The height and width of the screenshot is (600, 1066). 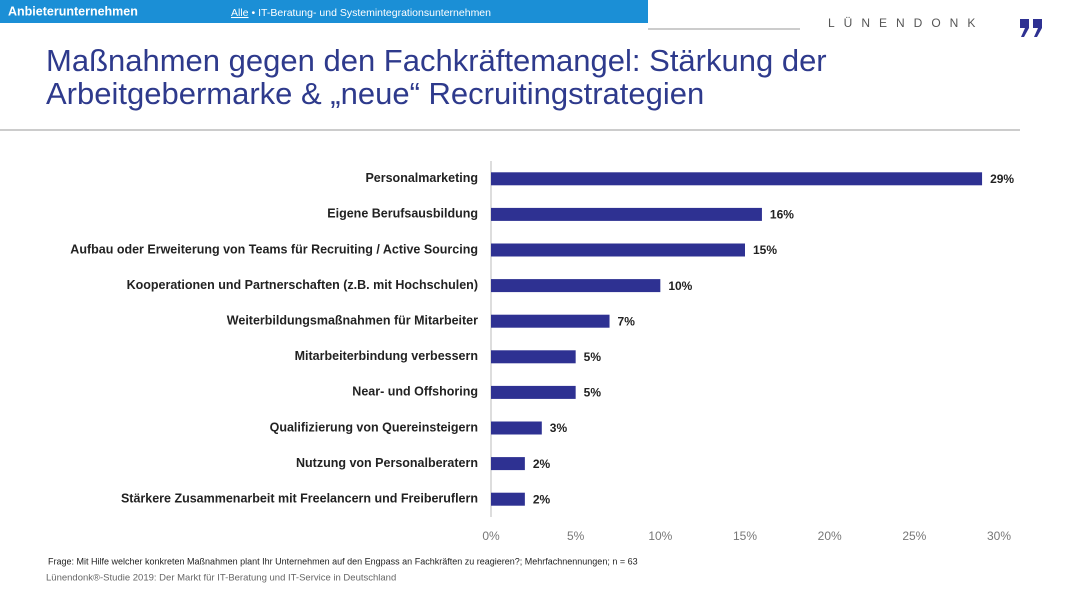 What do you see at coordinates (906, 23) in the screenshot?
I see `logo: LÜNENDONK` at bounding box center [906, 23].